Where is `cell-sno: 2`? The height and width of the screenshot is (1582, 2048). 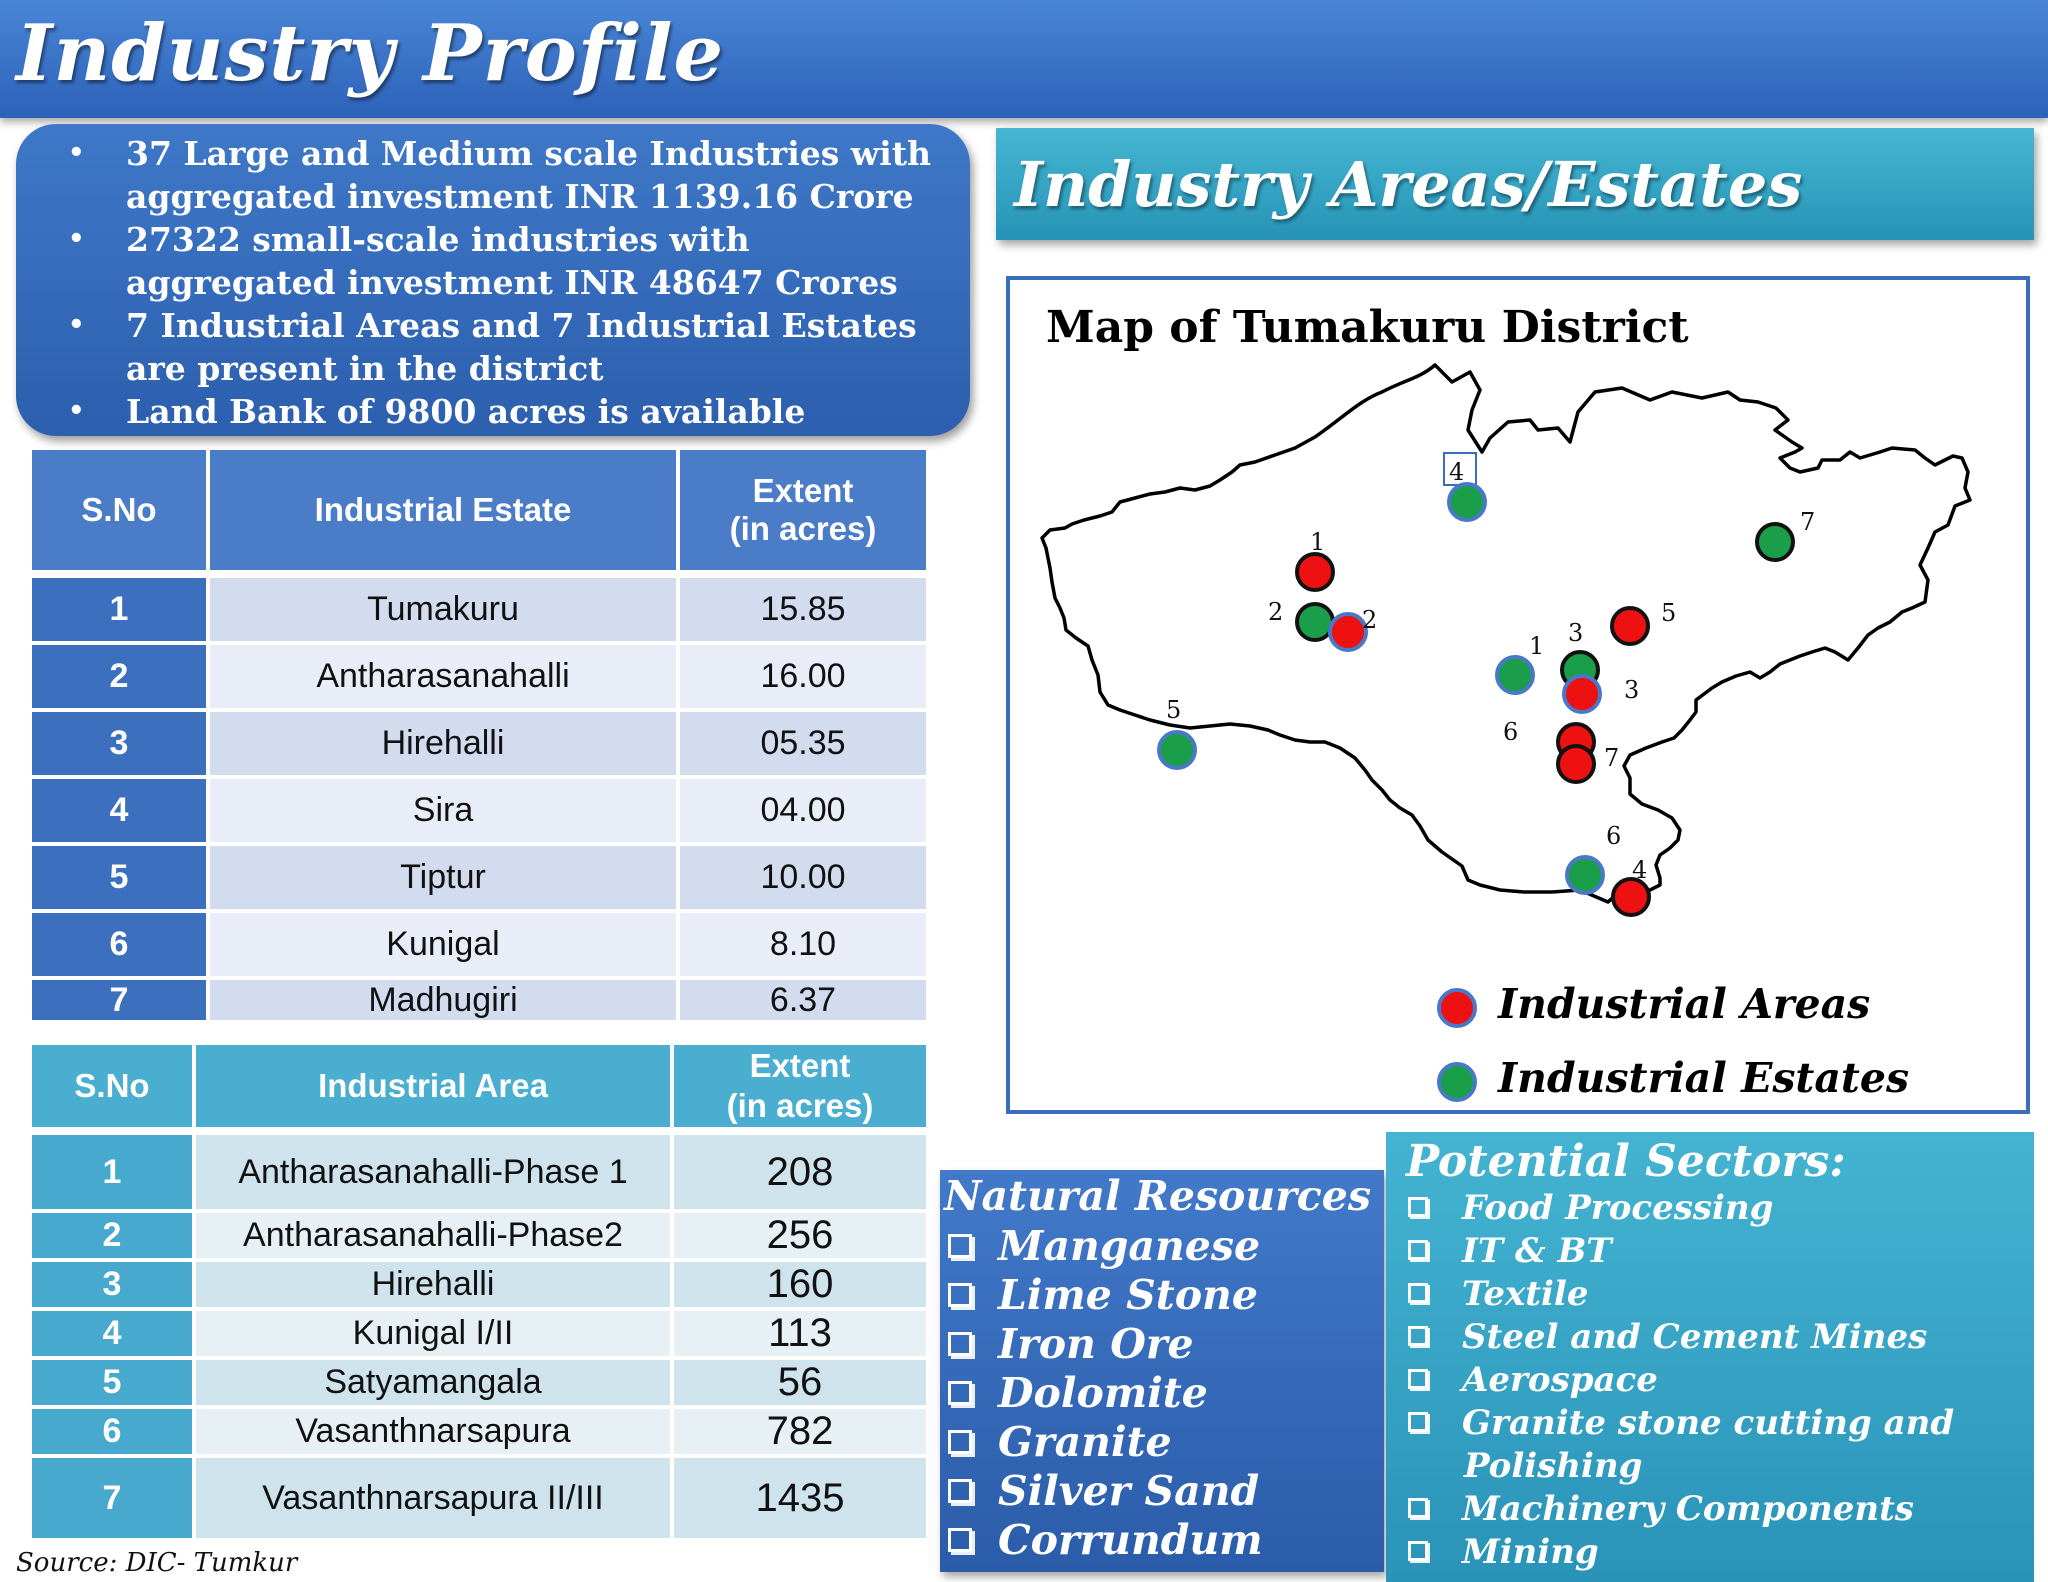
cell-sno: 2 is located at coordinates (121, 678).